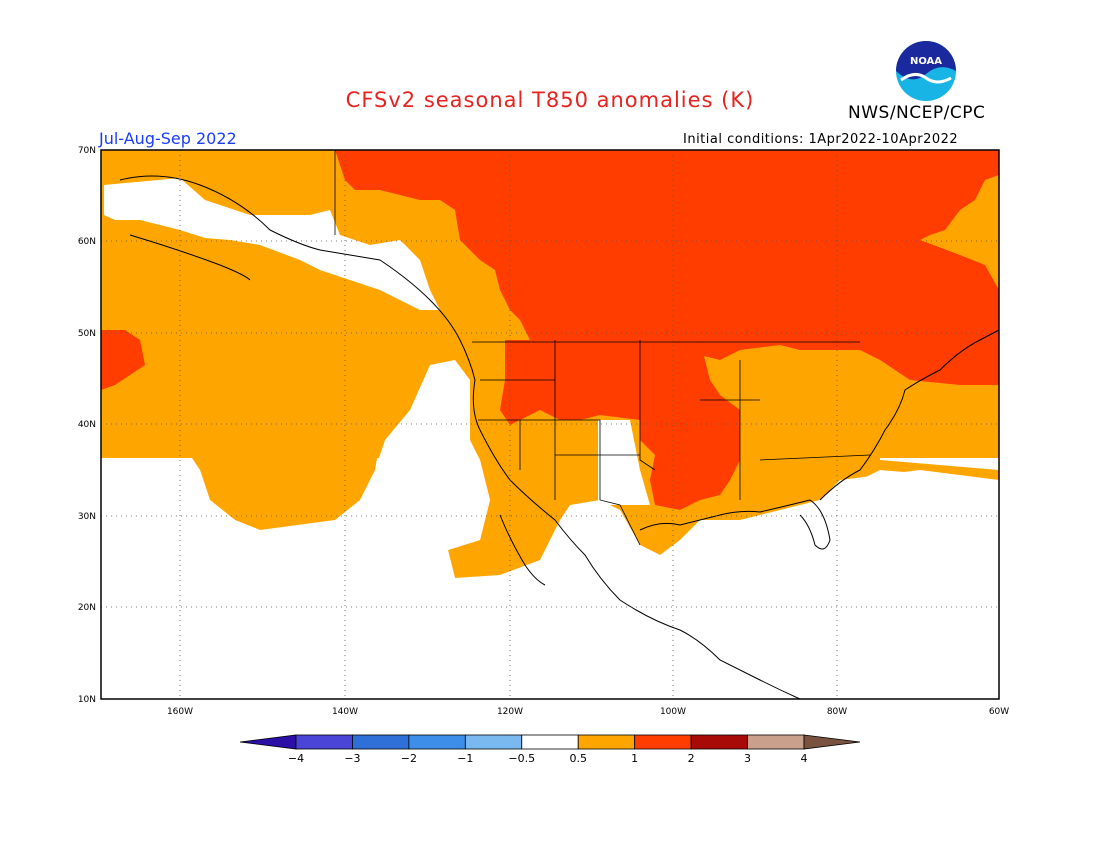  What do you see at coordinates (180, 712) in the screenshot?
I see `lon-label: 160W` at bounding box center [180, 712].